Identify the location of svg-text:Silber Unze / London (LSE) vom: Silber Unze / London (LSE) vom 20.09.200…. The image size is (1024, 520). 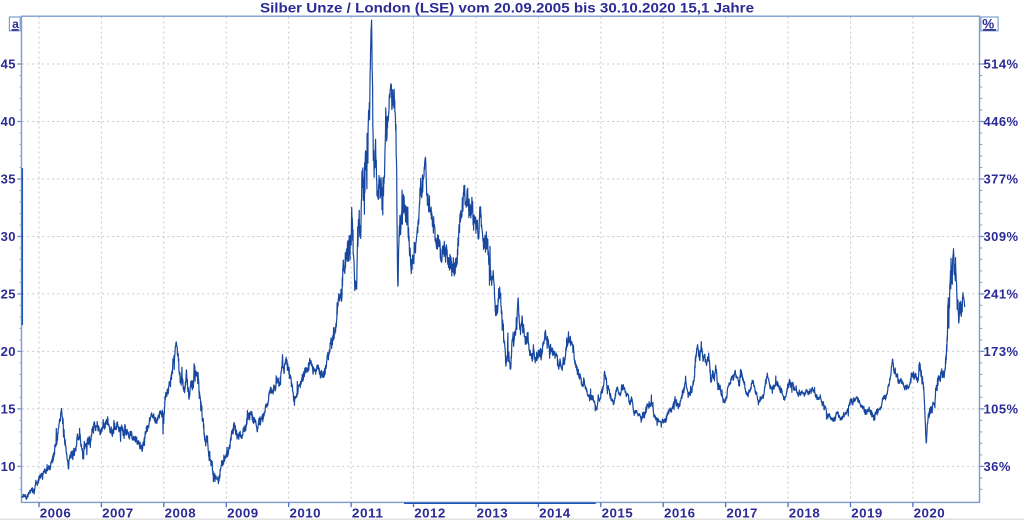
(507, 7).